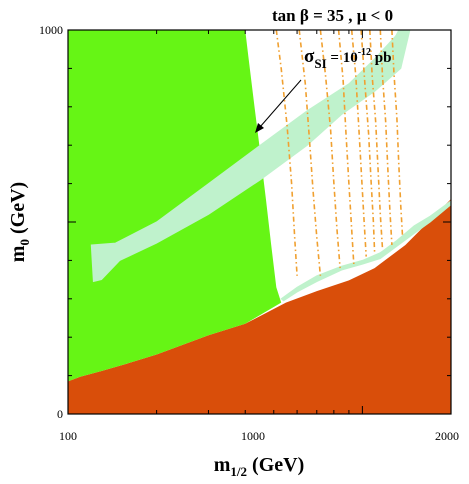 Image resolution: width=469 pixels, height=484 pixels. What do you see at coordinates (447, 436) in the screenshot?
I see `x-tick-label-2000: 2000` at bounding box center [447, 436].